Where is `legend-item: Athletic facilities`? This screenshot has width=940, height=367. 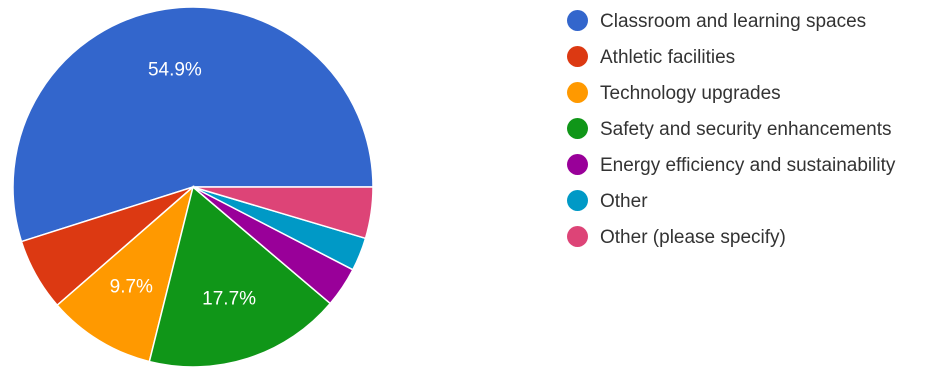 legend-item: Athletic facilities is located at coordinates (753, 58).